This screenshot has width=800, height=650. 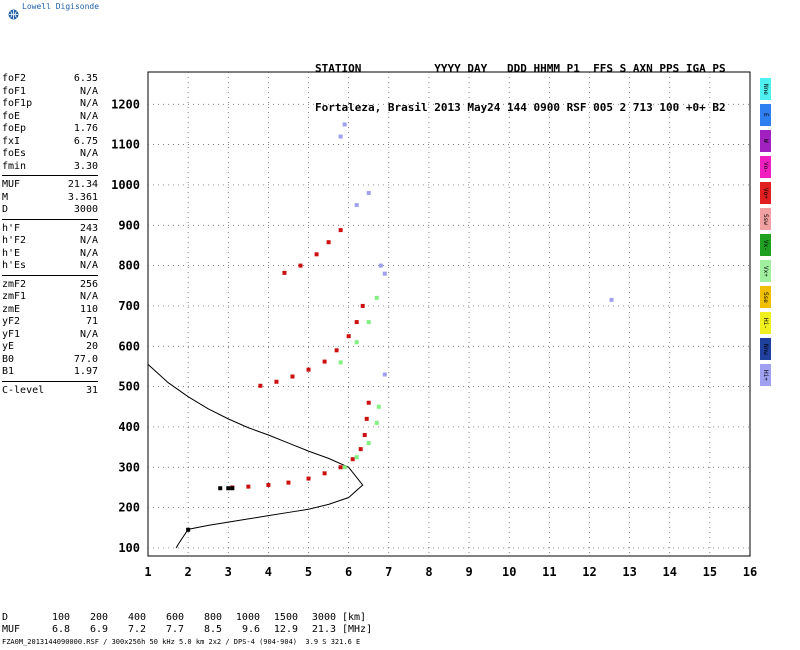 I want to click on x-tick-labels: 1 2 3 4 5 6 7 8 9 10 11 12 13 14 15 16, so click(x=450, y=572).